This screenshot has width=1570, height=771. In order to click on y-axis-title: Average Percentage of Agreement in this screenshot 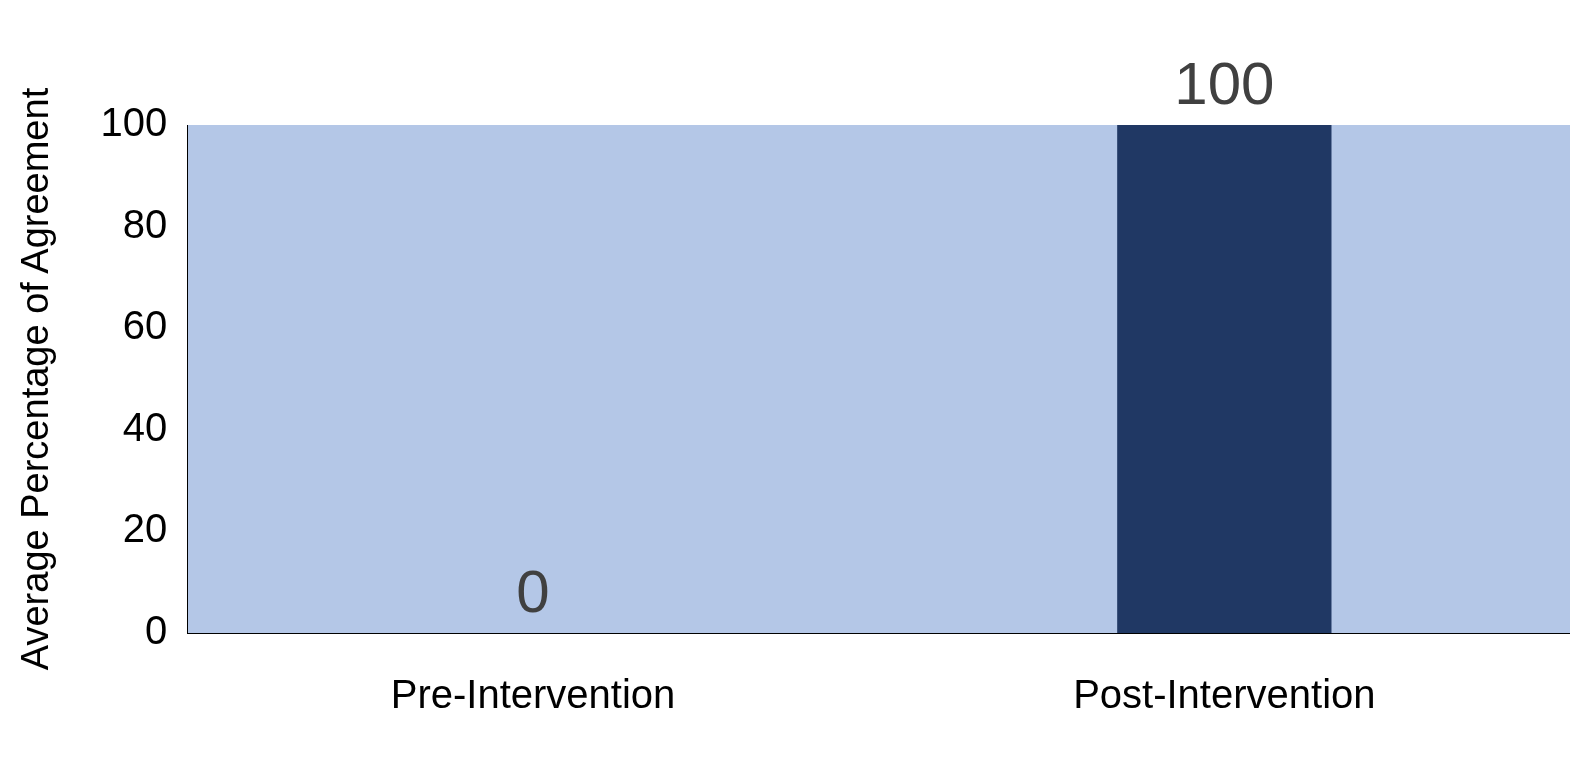, I will do `click(35, 379)`.